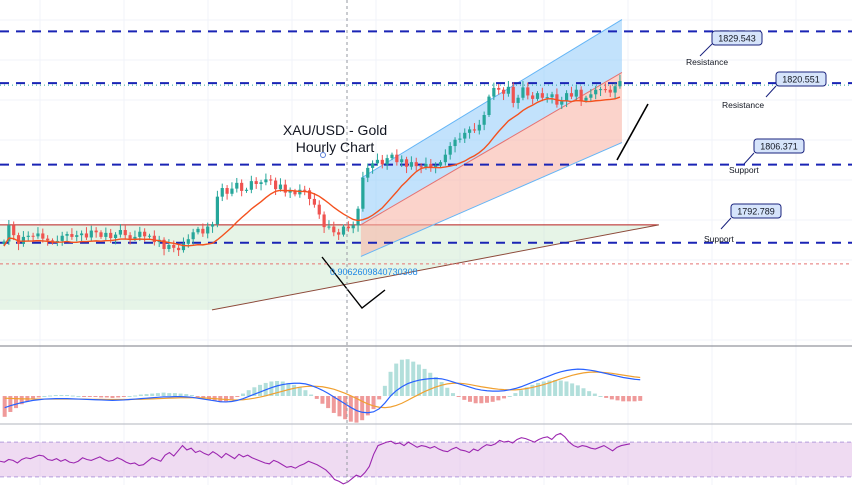 The height and width of the screenshot is (485, 852). I want to click on breakout-arrow-line, so click(632, 132).